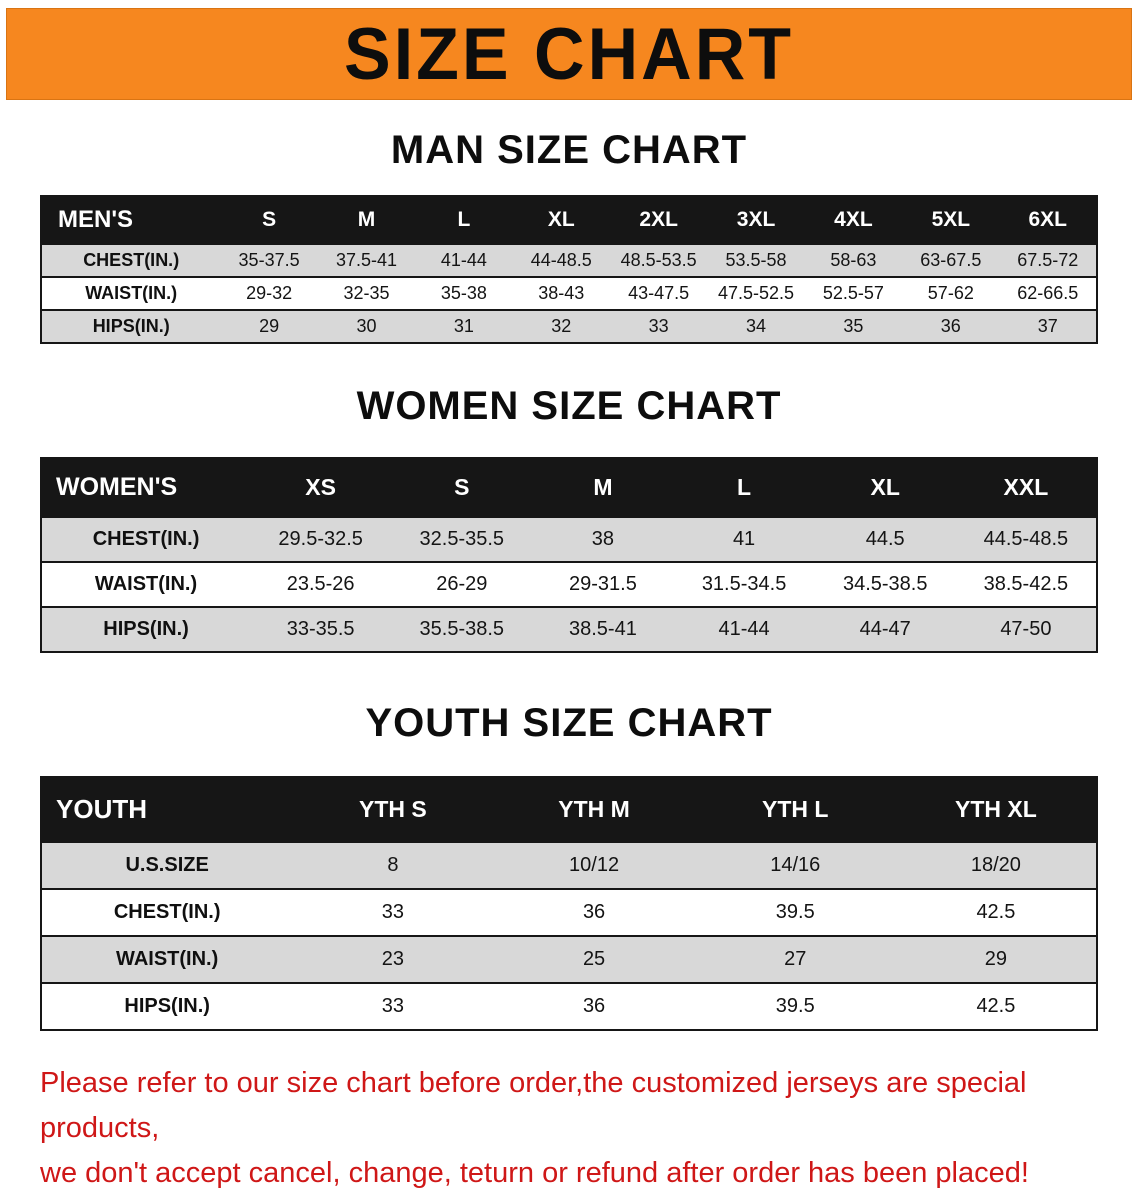 The height and width of the screenshot is (1196, 1138). What do you see at coordinates (744, 584) in the screenshot?
I see `size-value-cell: 31.5-34.5` at bounding box center [744, 584].